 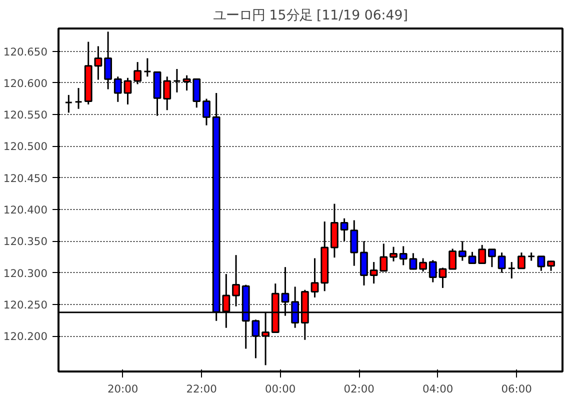 I want to click on y-tick-label: 120.400, so click(x=25, y=209).